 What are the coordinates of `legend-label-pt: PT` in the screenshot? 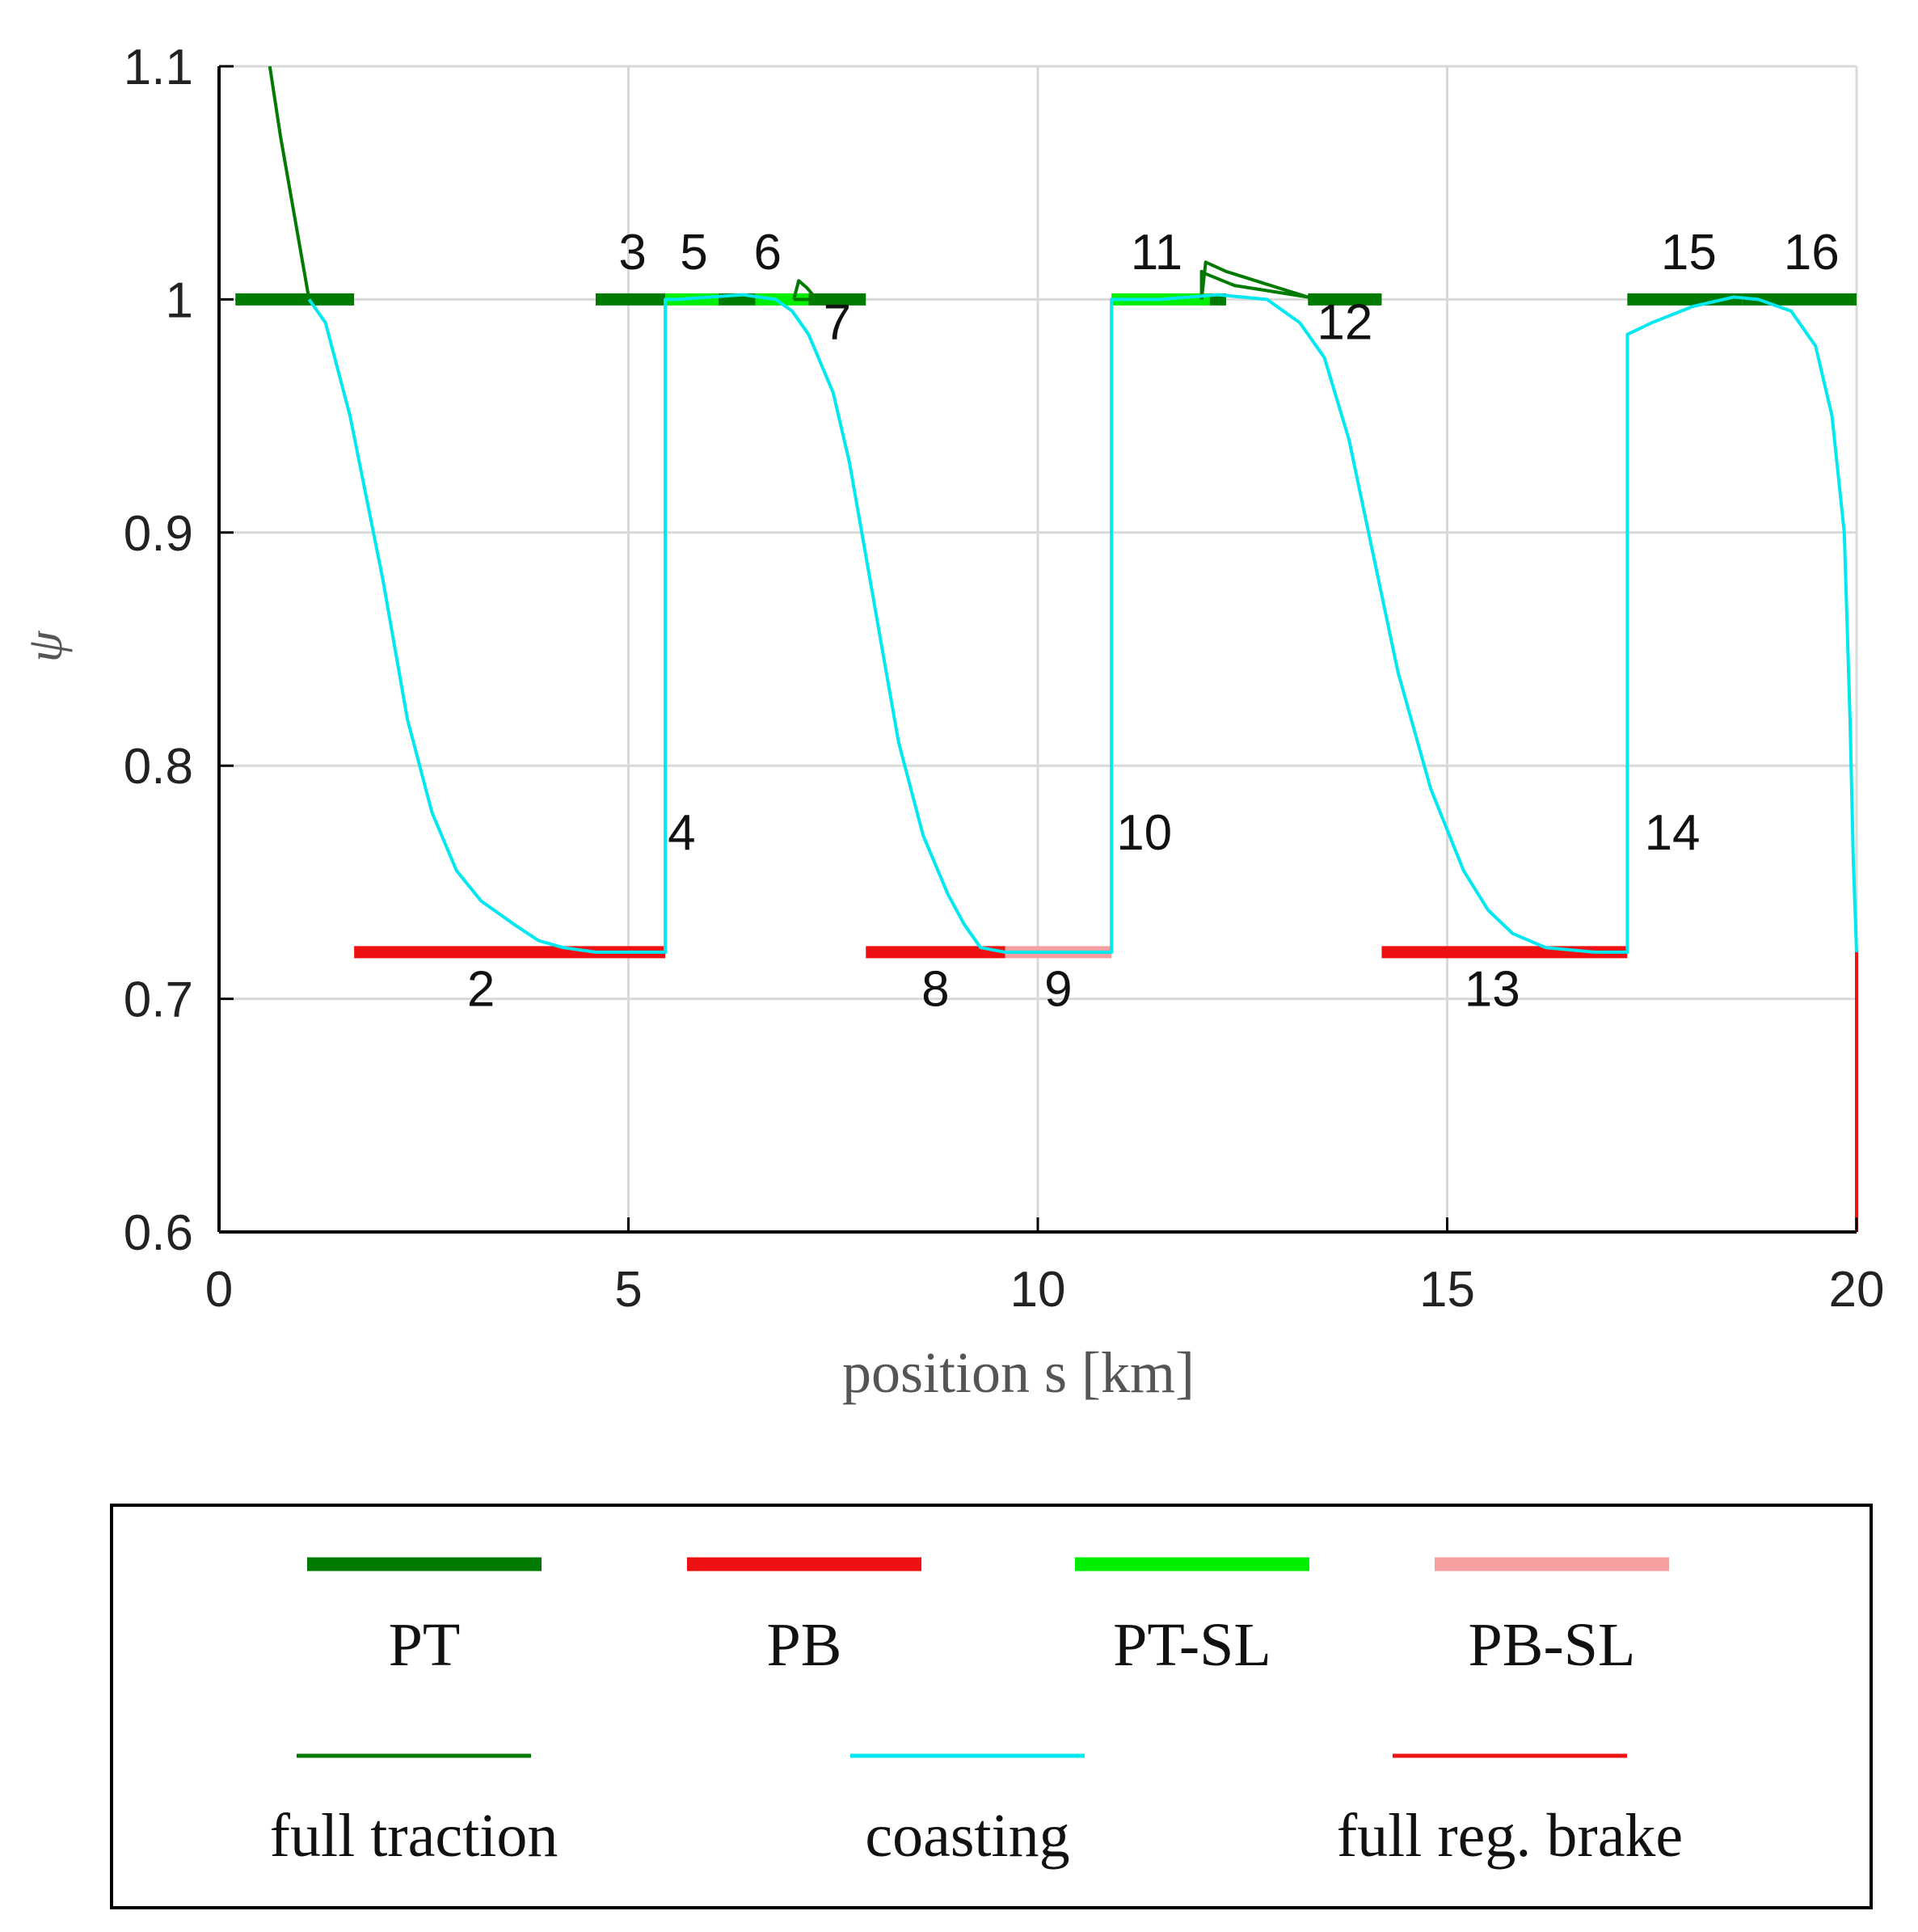 It's located at (425, 1645).